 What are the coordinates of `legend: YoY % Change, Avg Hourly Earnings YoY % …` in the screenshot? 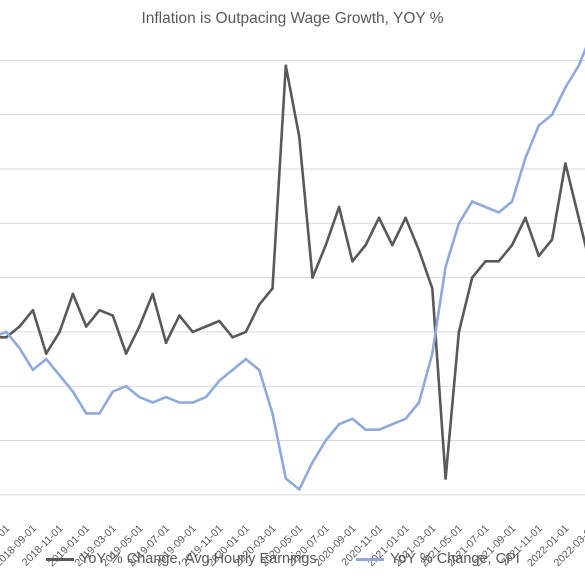 It's located at (292, 562).